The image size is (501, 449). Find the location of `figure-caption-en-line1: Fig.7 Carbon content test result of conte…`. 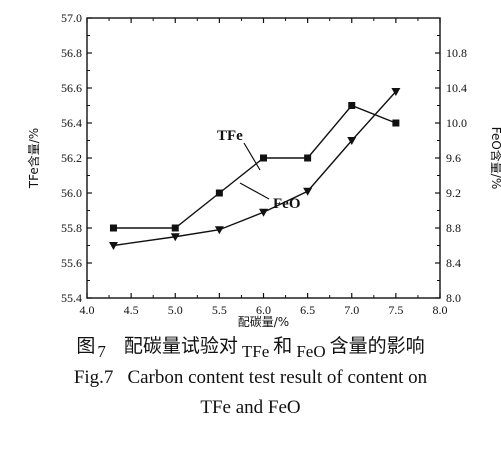

figure-caption-en-line1: Fig.7 Carbon content test result of conte… is located at coordinates (250, 378).